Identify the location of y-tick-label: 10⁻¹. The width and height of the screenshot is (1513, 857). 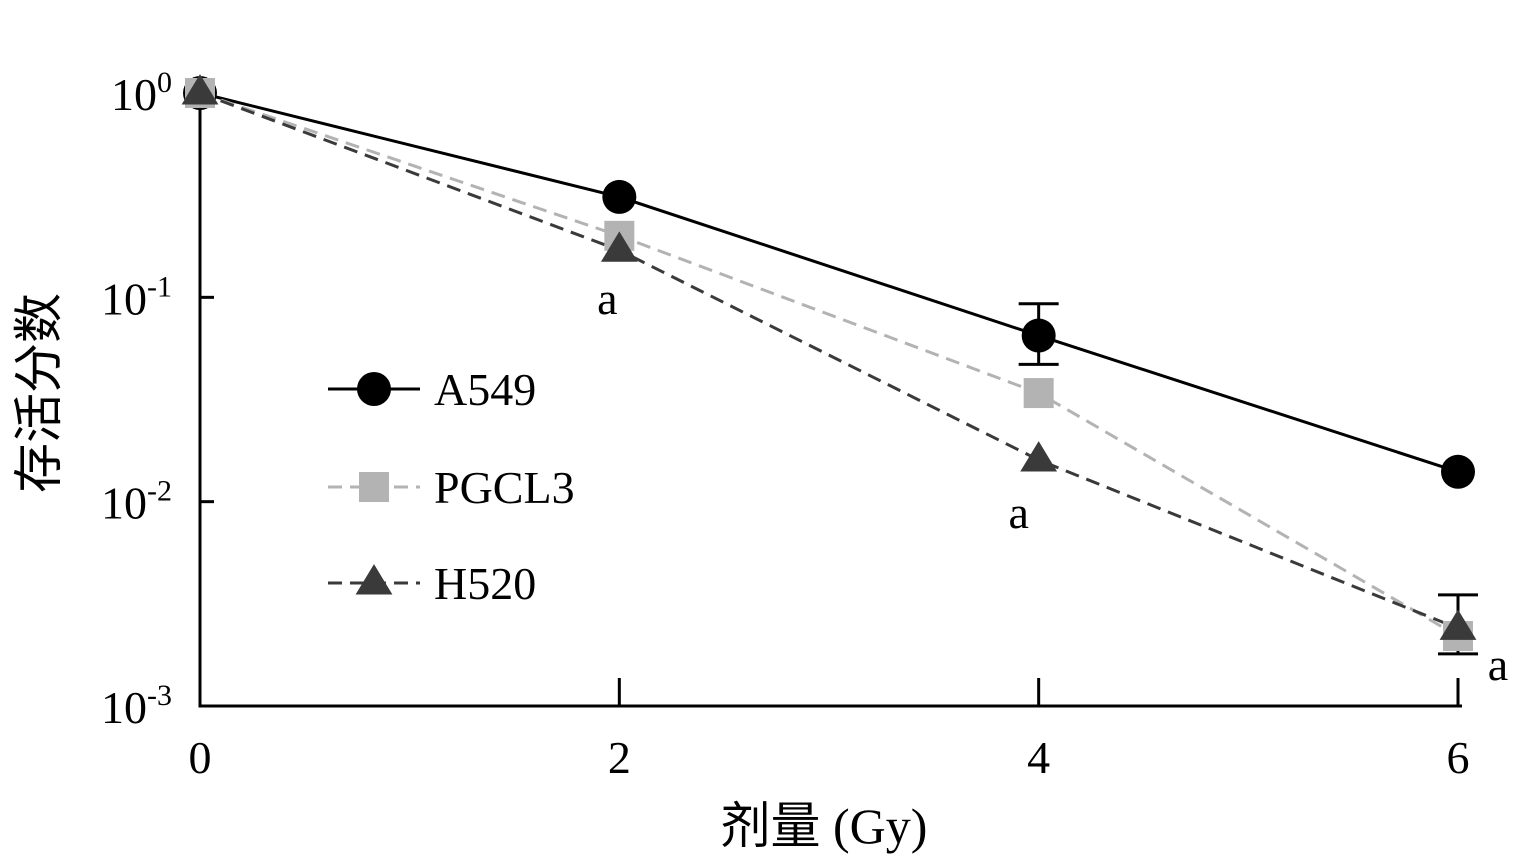
(136, 297).